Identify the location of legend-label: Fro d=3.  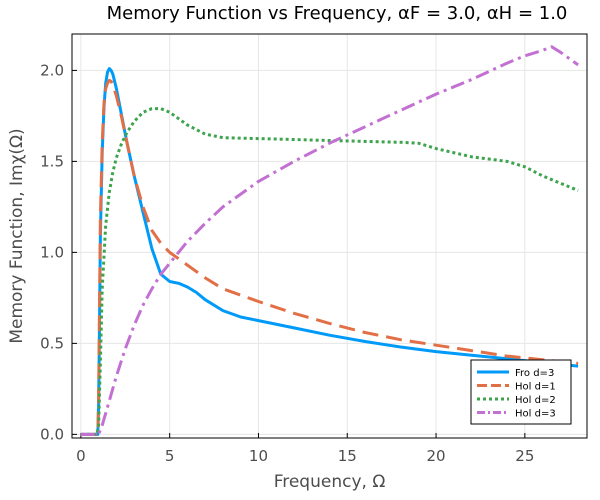
(534, 373).